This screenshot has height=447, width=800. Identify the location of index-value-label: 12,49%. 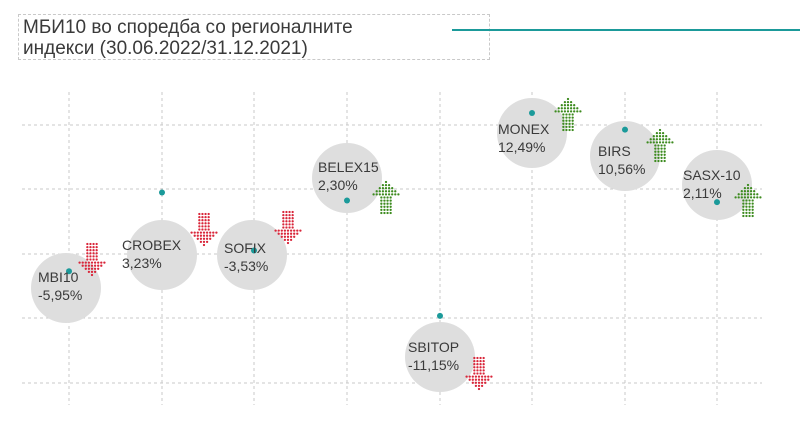
(521, 147).